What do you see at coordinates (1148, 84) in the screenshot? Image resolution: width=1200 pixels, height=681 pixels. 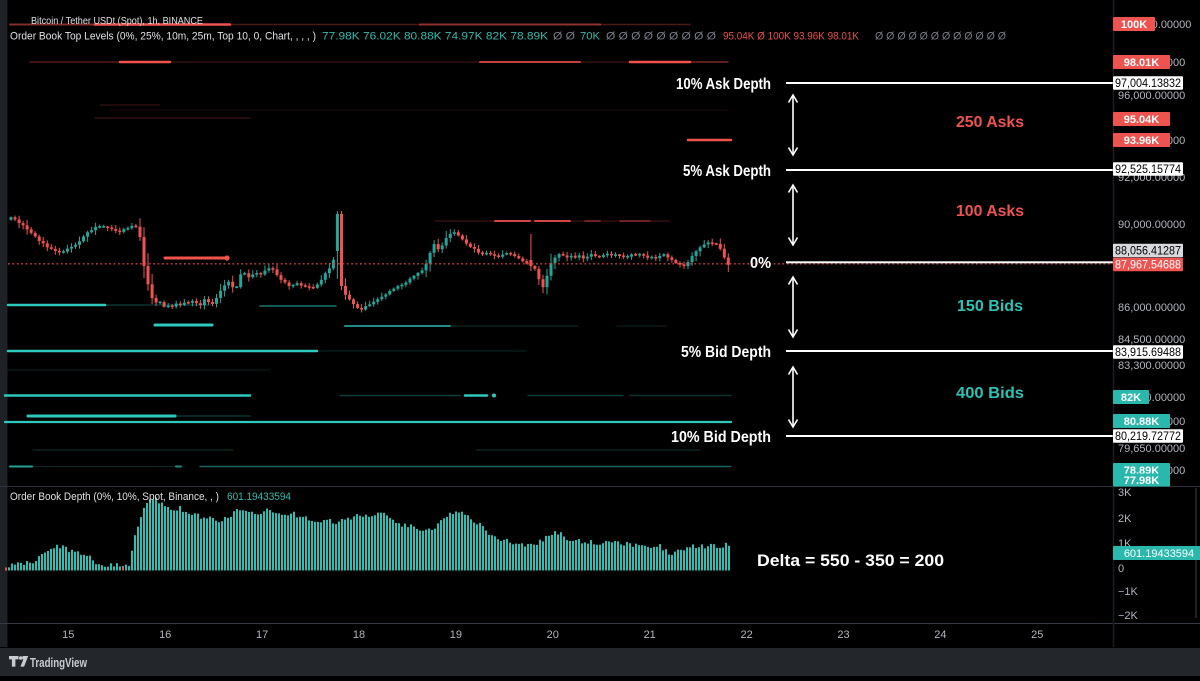 I see `svg-text: 97,004.13832` at bounding box center [1148, 84].